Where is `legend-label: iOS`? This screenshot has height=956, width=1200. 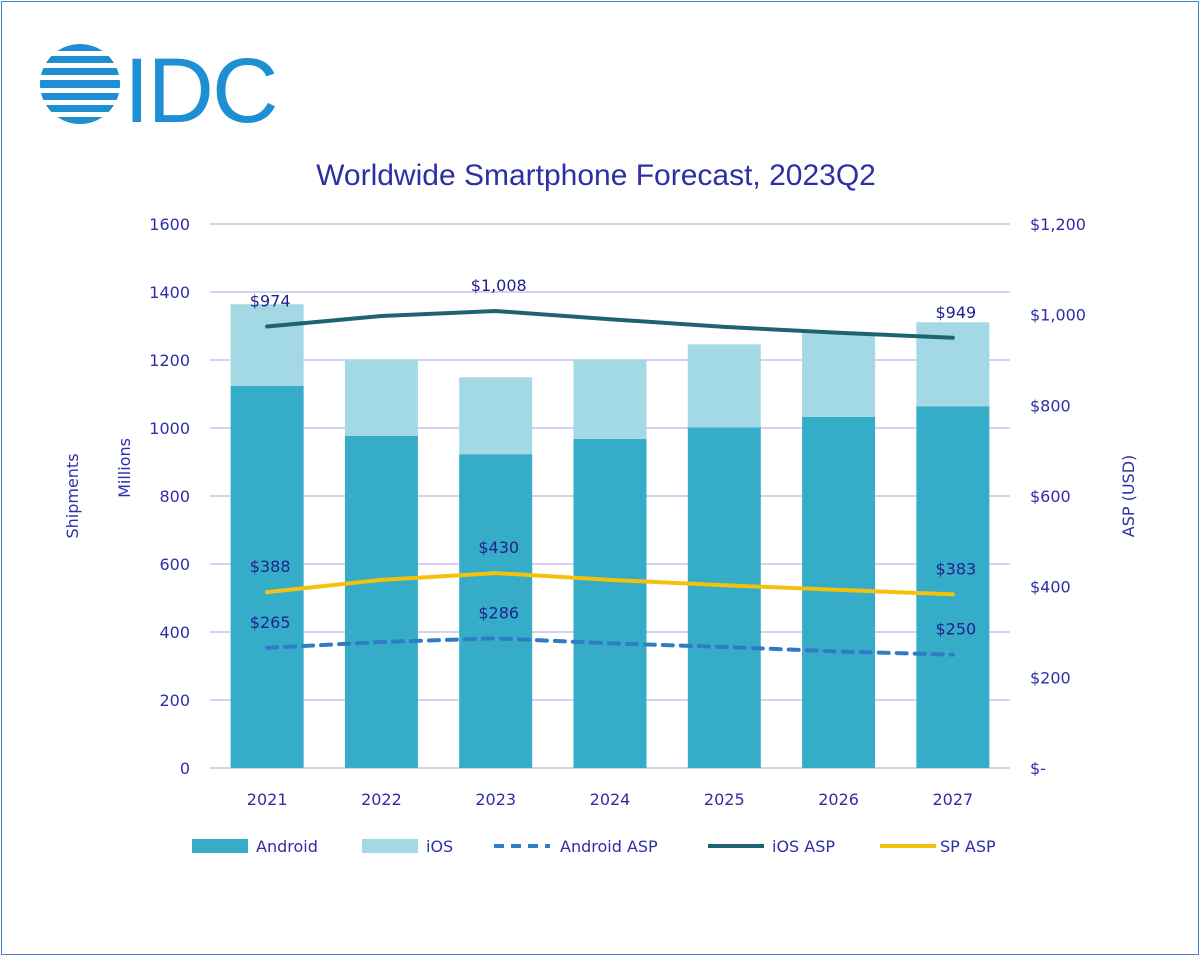 legend-label: iOS is located at coordinates (439, 846).